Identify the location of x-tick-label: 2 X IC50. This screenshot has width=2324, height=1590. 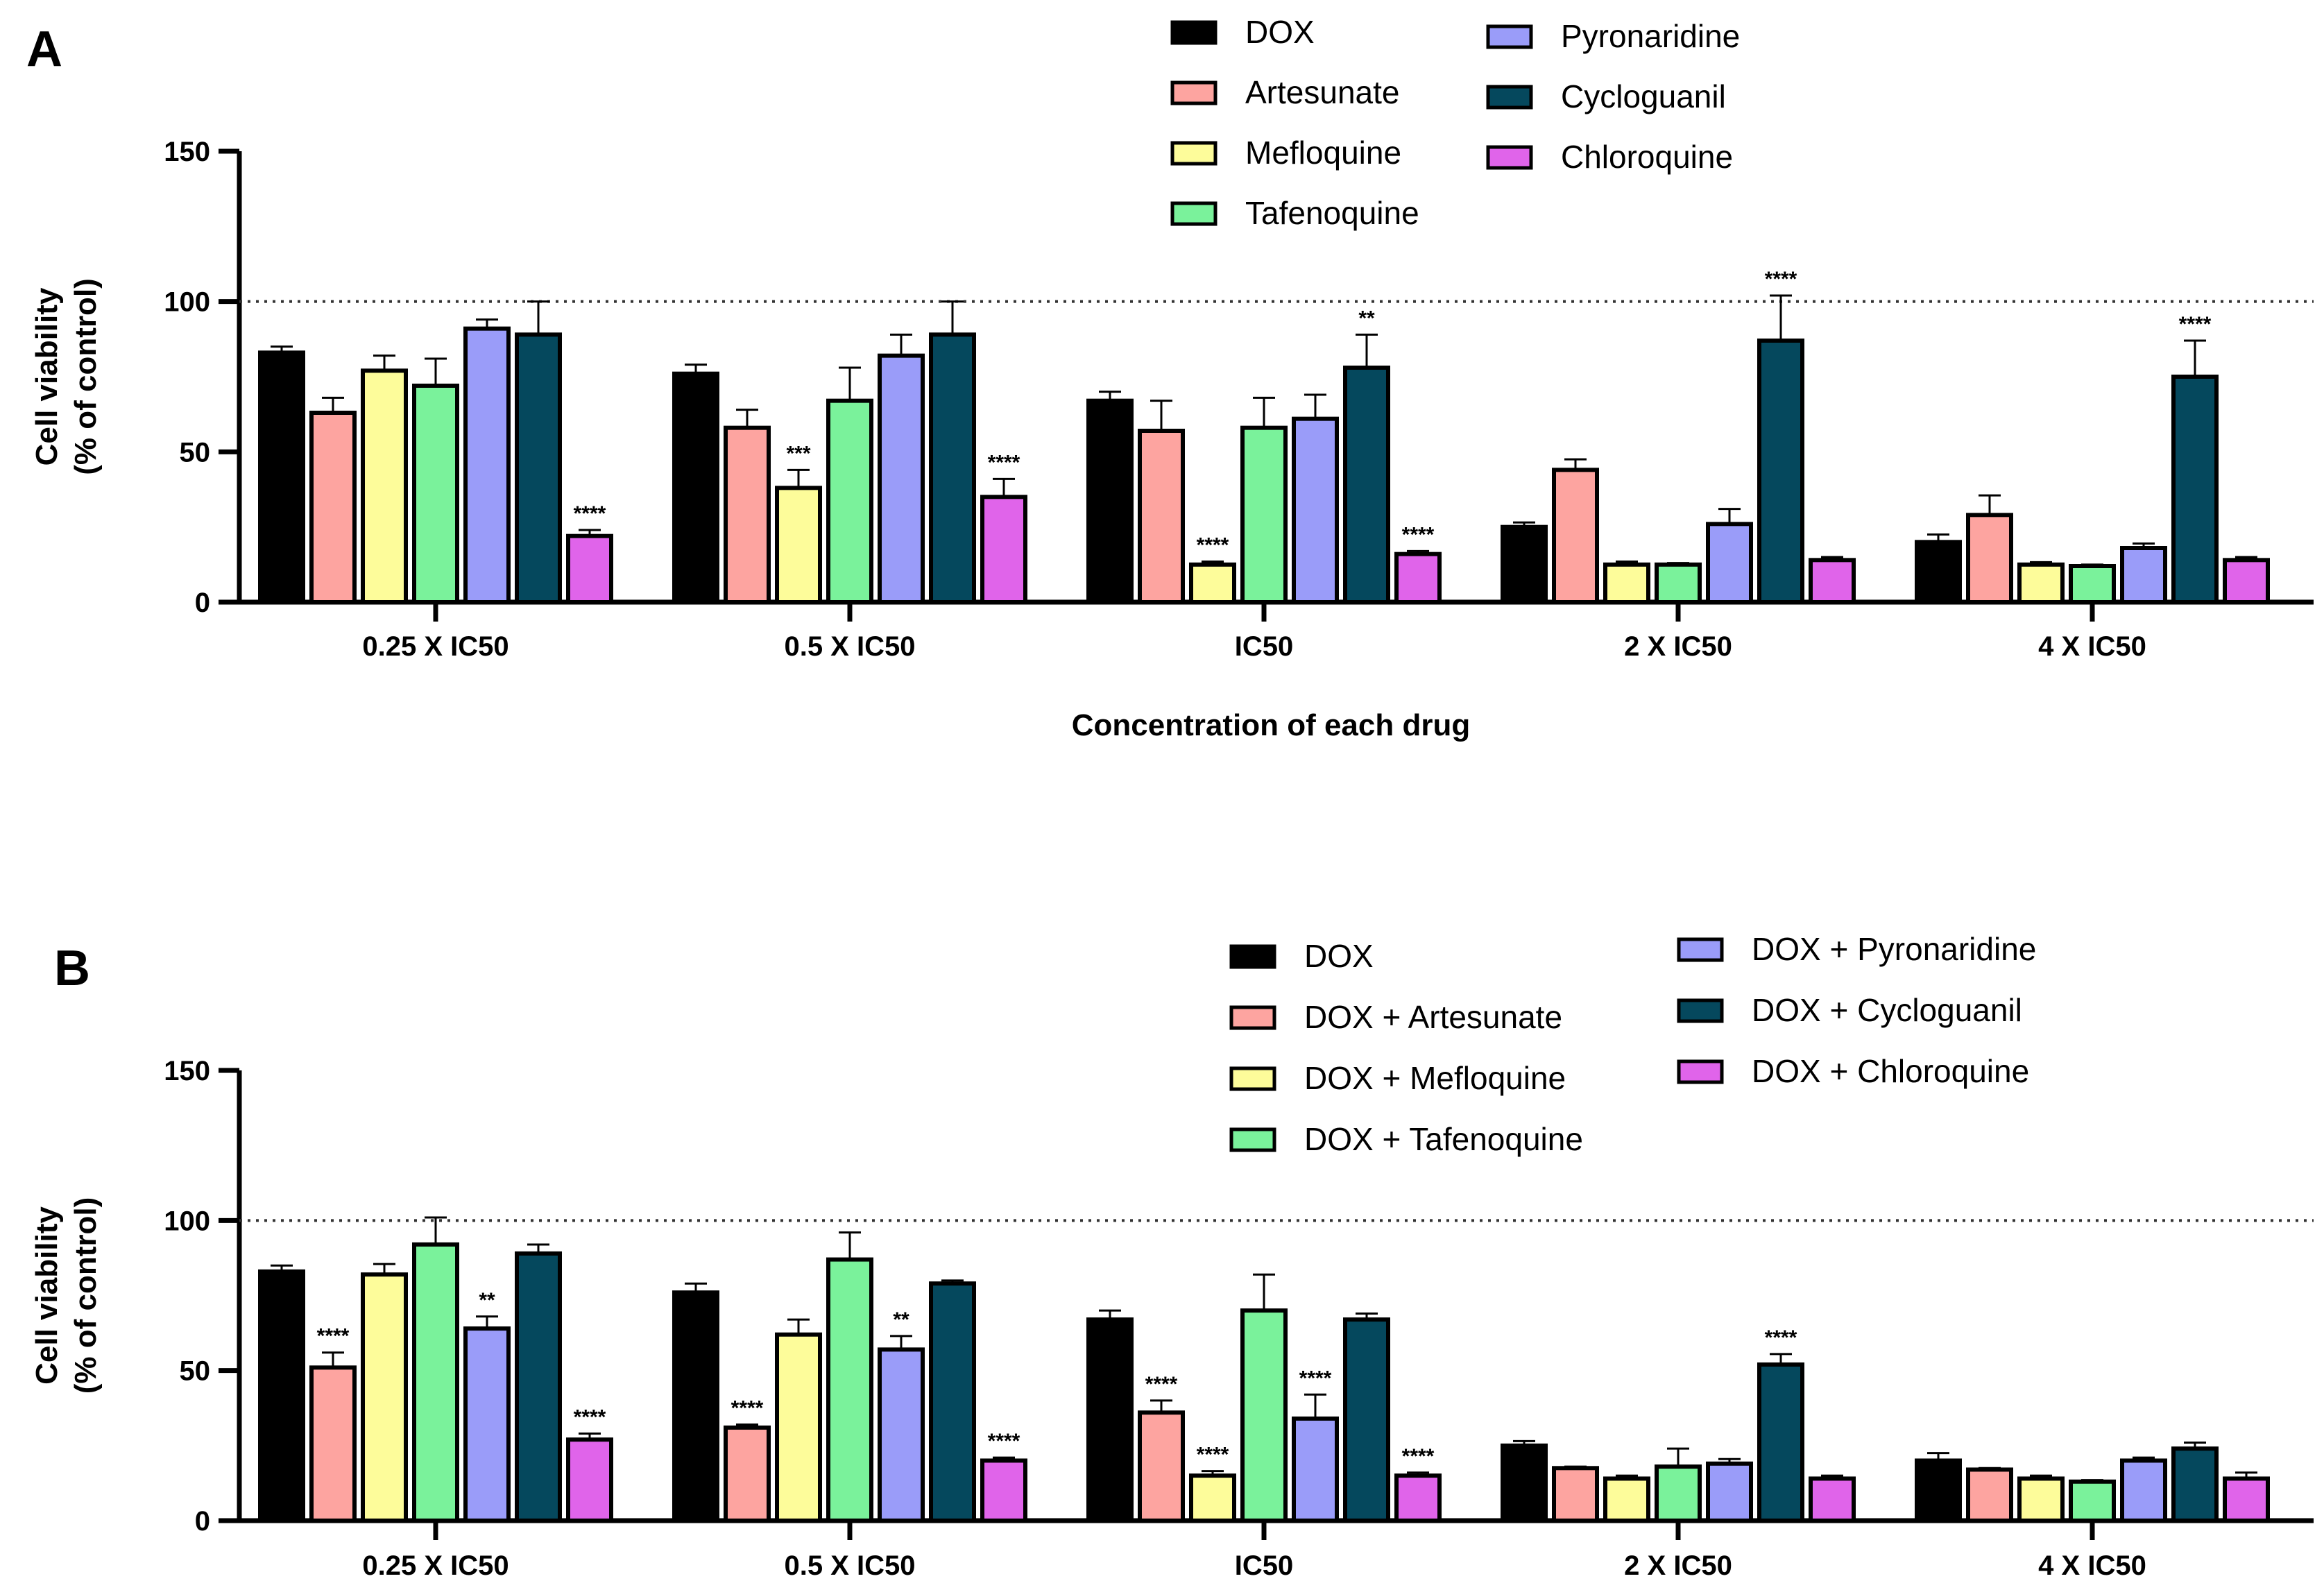
(1678, 1566).